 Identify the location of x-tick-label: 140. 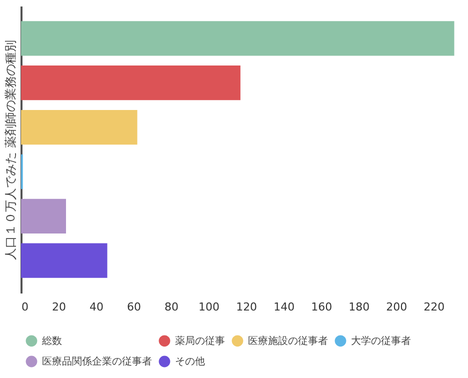
(284, 307).